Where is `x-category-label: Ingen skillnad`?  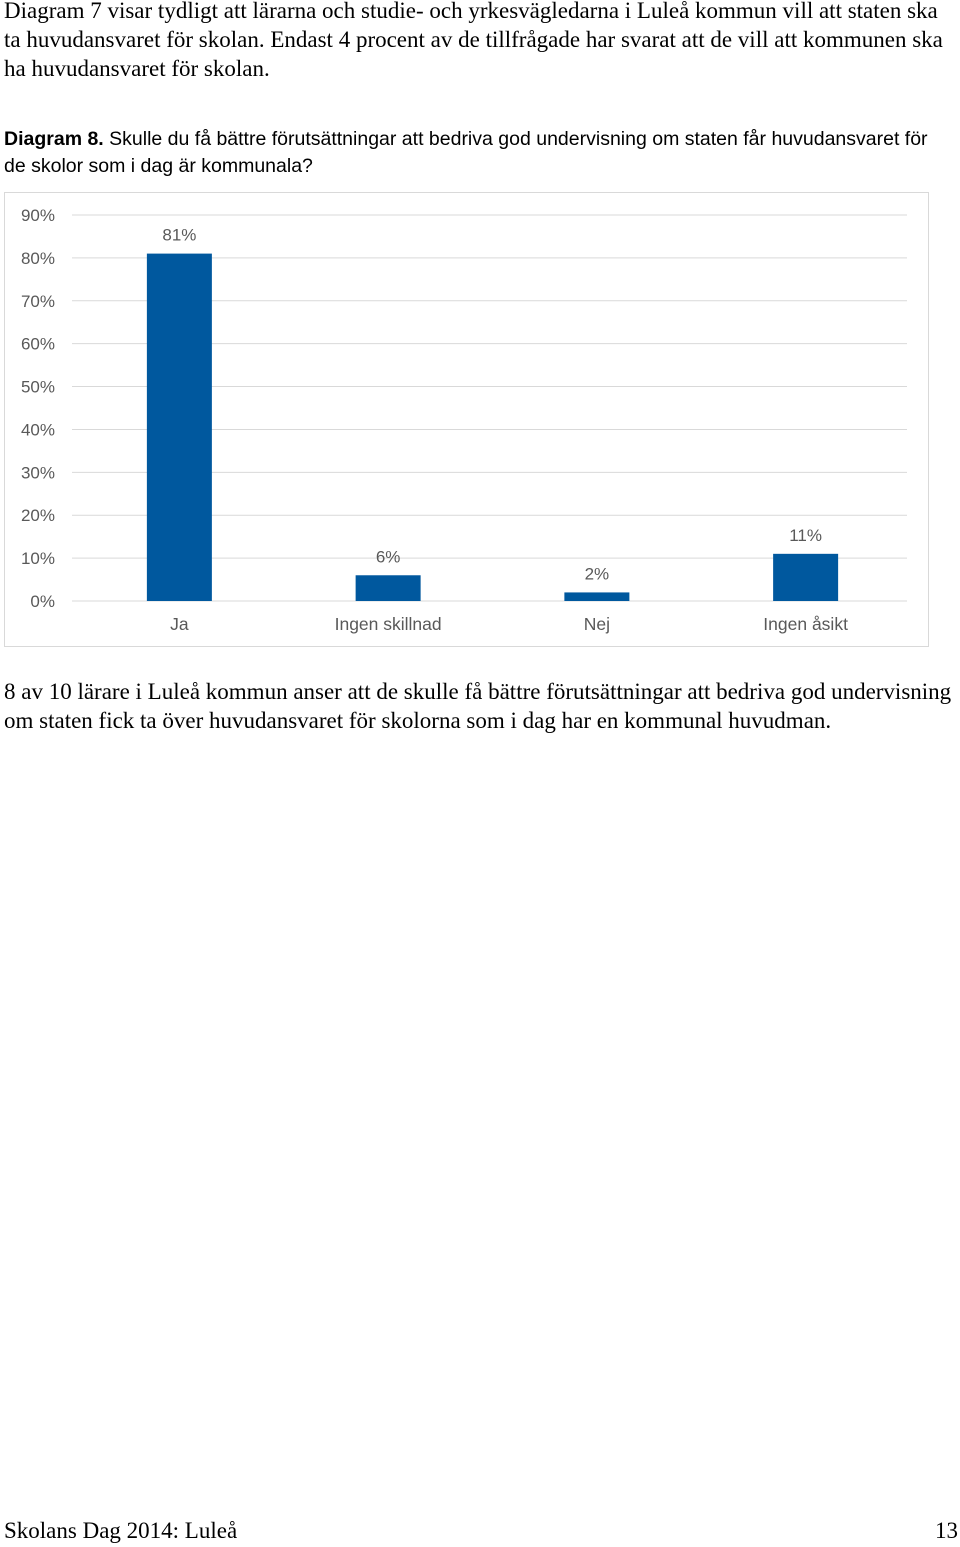
x-category-label: Ingen skillnad is located at coordinates (388, 624).